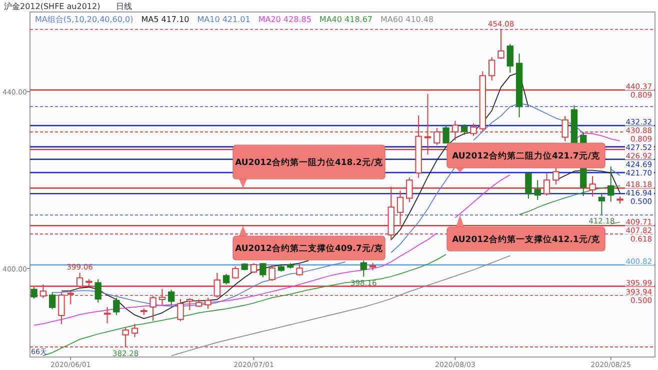 Image resolution: width=658 pixels, height=370 pixels. Describe the element at coordinates (407, 19) in the screenshot. I see `text: MA60 410.48` at that location.